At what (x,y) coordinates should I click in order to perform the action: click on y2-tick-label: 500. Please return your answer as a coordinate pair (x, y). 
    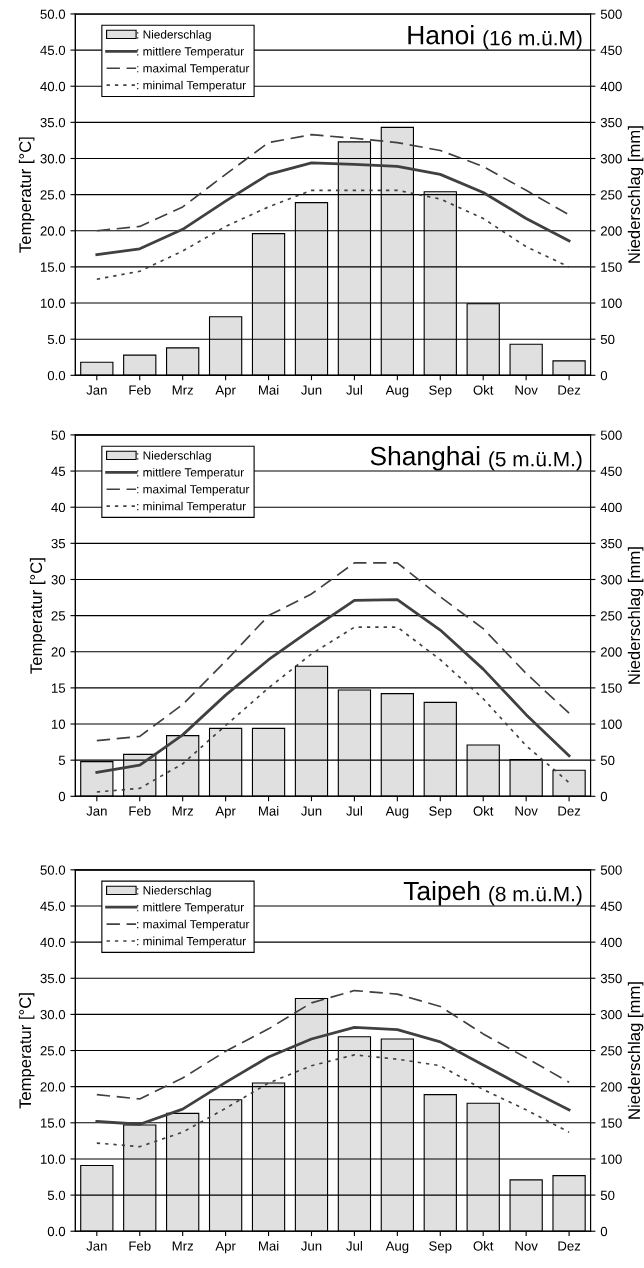
    Looking at the image, I should click on (611, 14).